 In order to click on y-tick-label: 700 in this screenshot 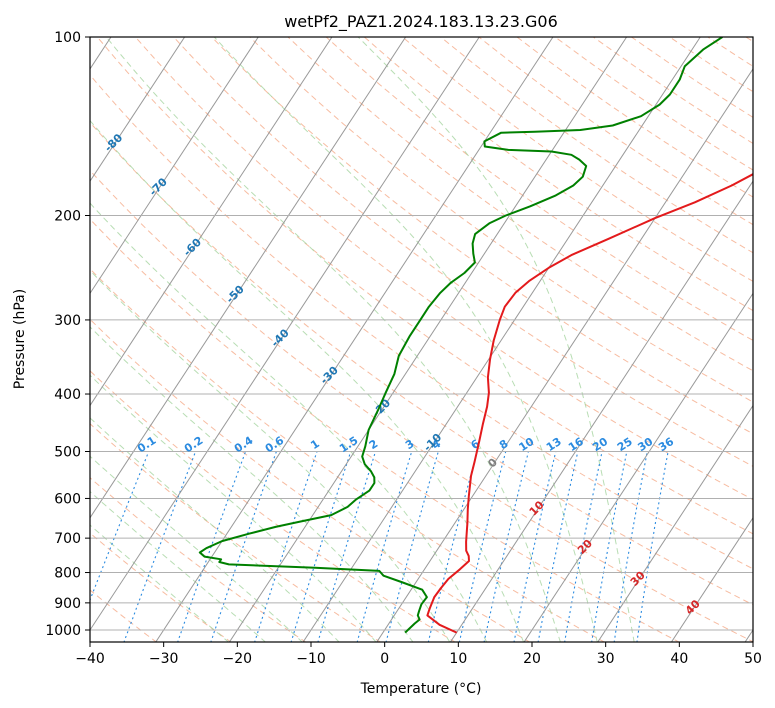, I will do `click(67, 539)`.